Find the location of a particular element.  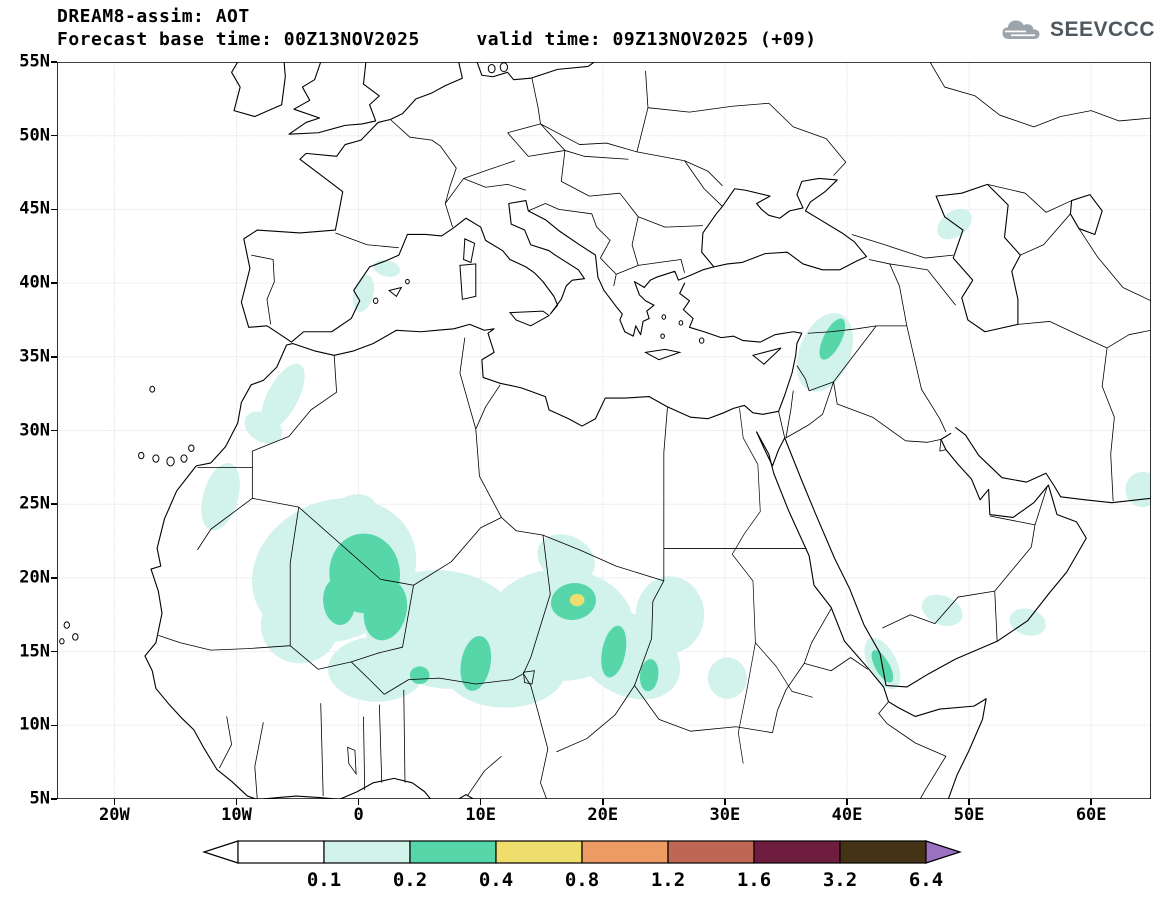

y-axis-label: 15N is located at coordinates (34, 651).